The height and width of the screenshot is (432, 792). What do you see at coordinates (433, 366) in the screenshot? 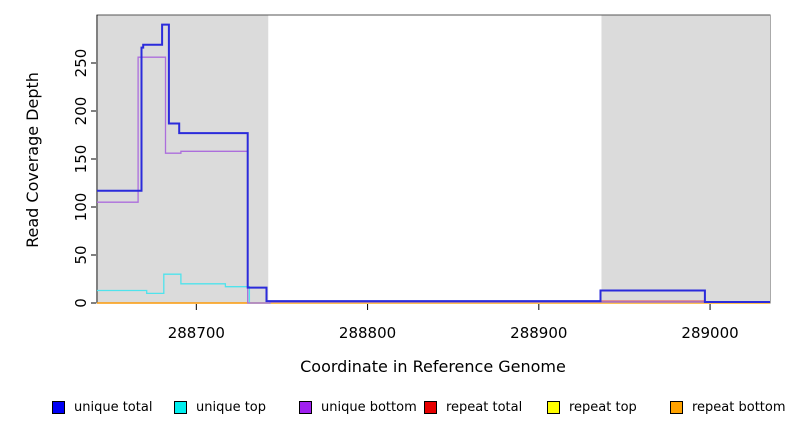
I see `x-axis-title: Coordinate in Reference Genome` at bounding box center [433, 366].